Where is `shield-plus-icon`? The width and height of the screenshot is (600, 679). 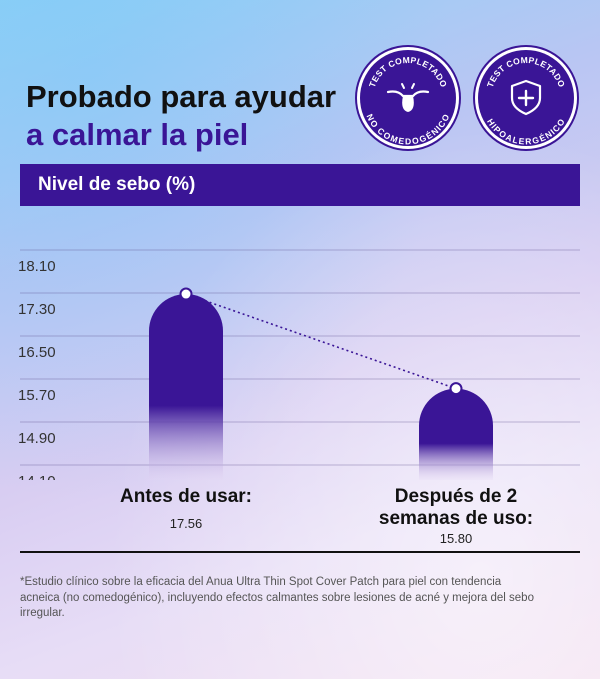 shield-plus-icon is located at coordinates (526, 97).